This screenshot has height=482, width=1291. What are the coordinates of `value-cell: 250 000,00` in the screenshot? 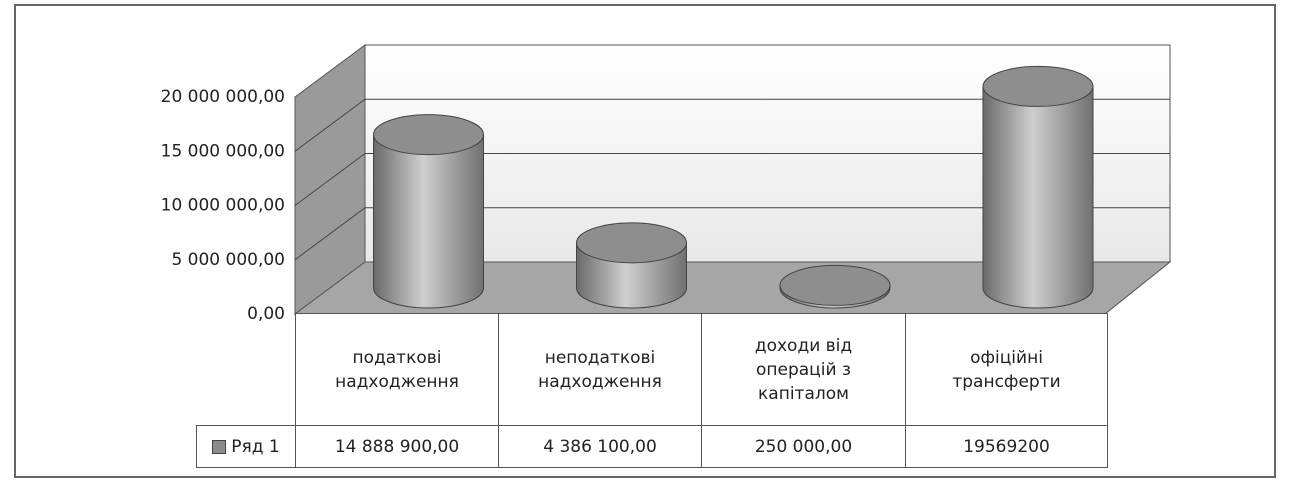 It's located at (803, 446).